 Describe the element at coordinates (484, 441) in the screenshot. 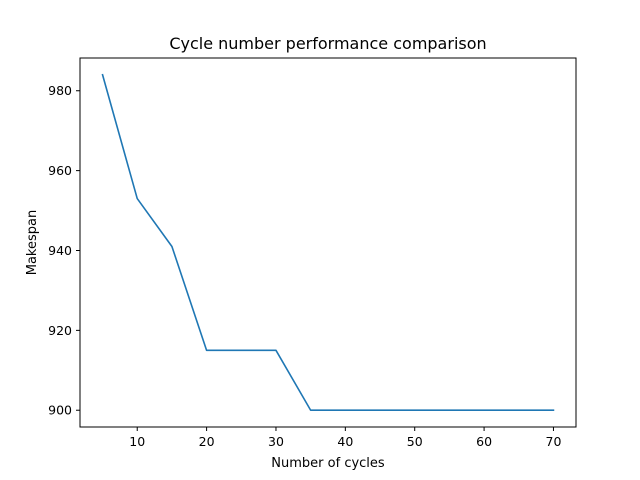

I see `x-tick-label: 60` at that location.